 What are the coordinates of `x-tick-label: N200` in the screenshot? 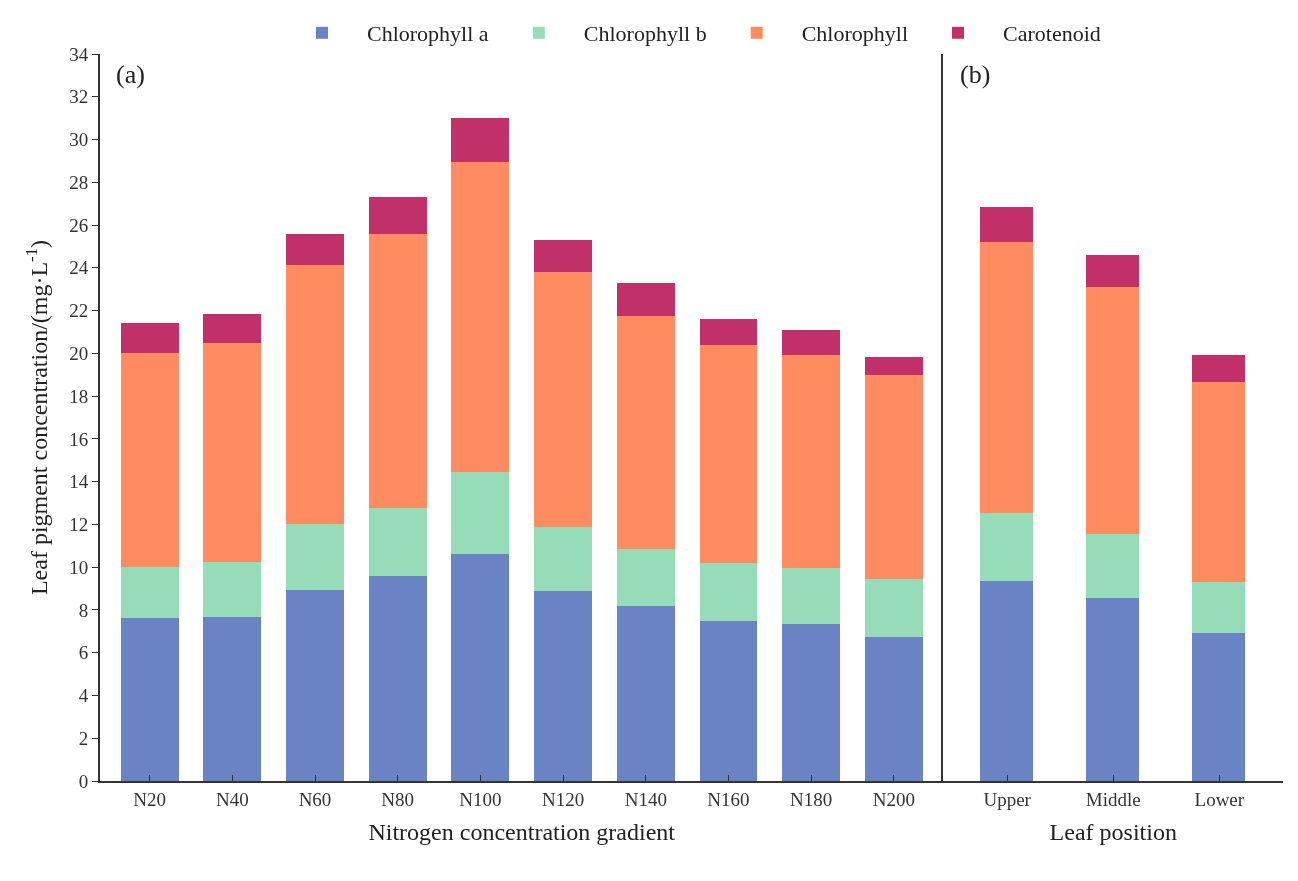 It's located at (893, 799).